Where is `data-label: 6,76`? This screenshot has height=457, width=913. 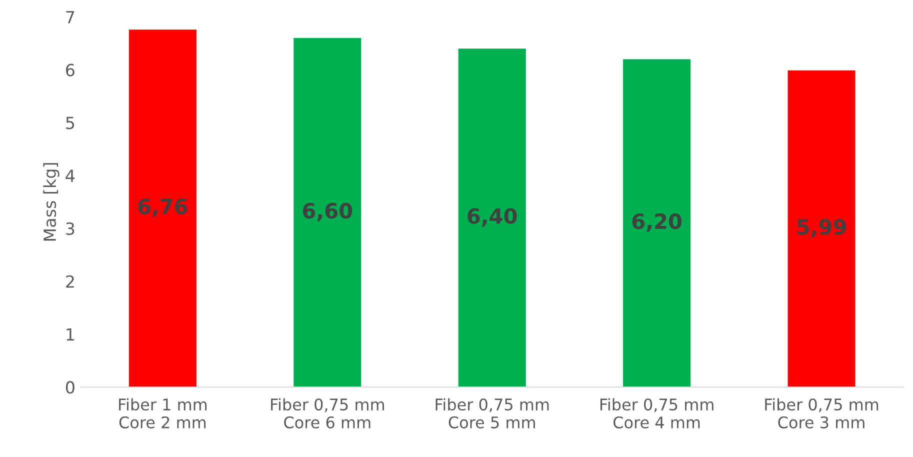 data-label: 6,76 is located at coordinates (163, 208).